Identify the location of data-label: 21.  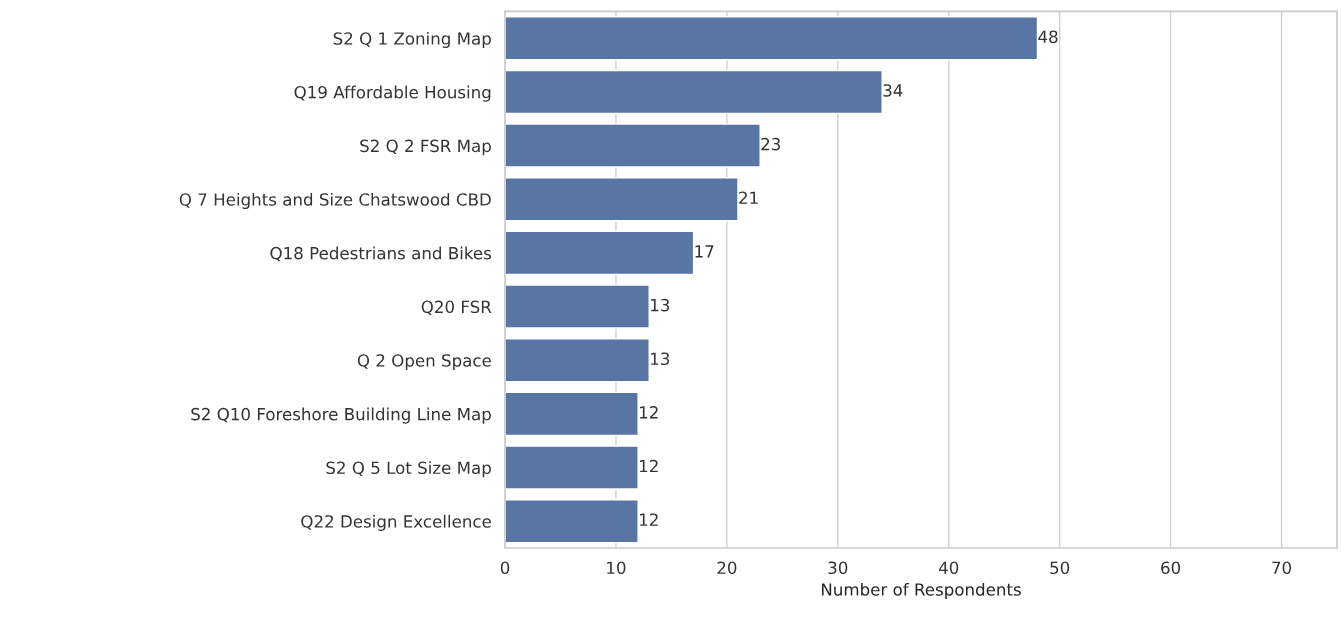
(748, 197).